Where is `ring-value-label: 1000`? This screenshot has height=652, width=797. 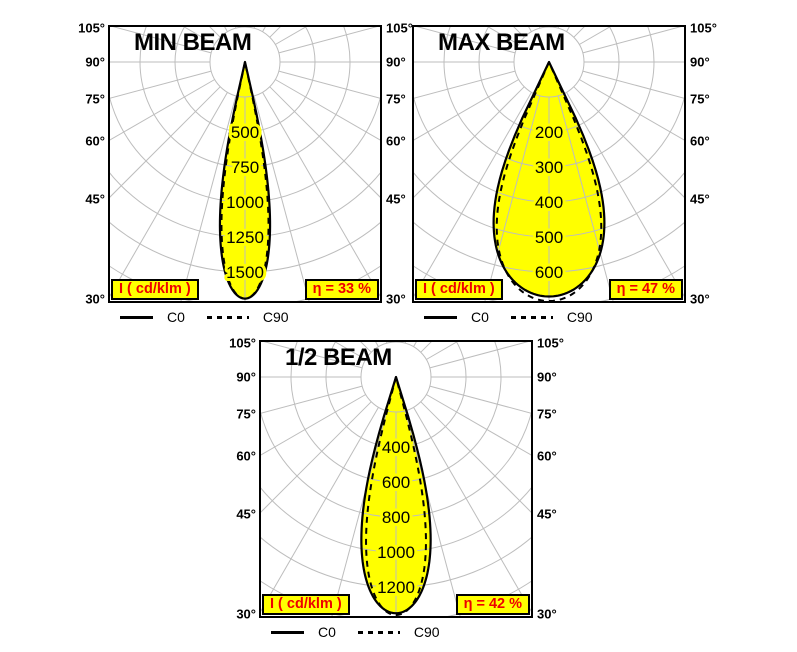
ring-value-label: 1000 is located at coordinates (245, 202).